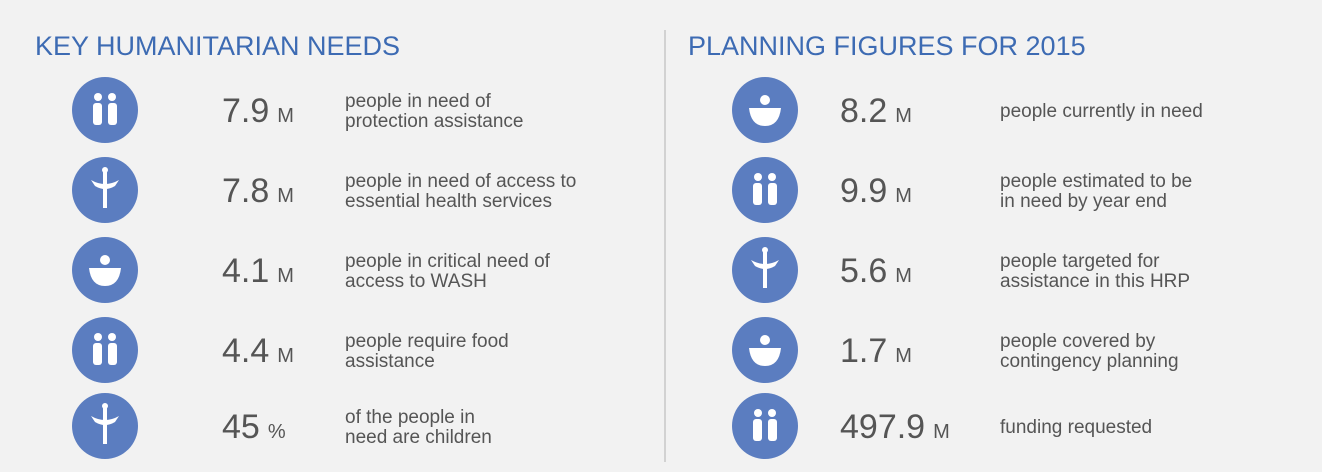  I want to click on value: 45, so click(241, 427).